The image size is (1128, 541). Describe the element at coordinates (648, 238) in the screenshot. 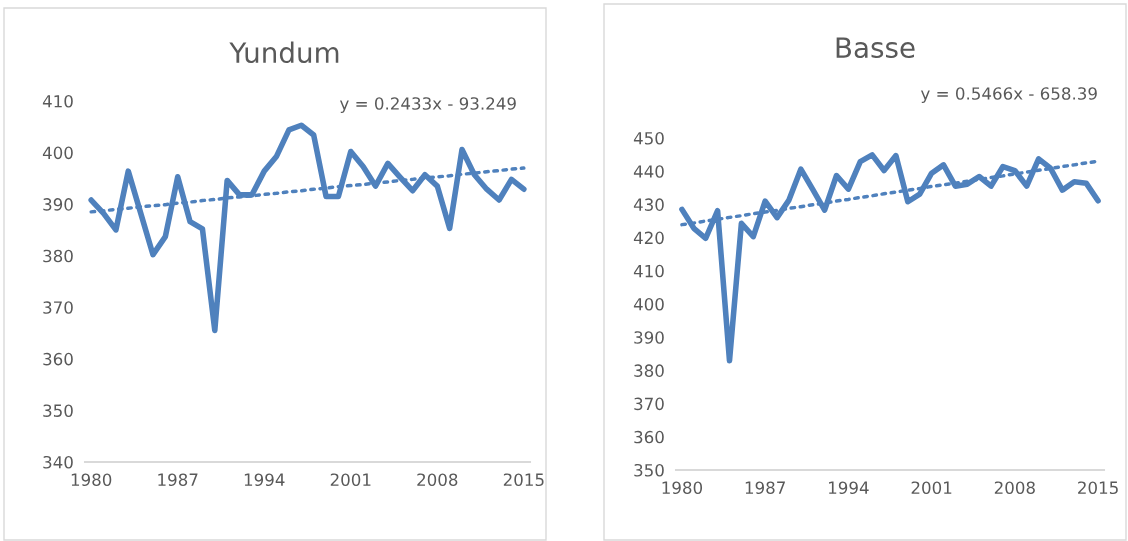

I see `y-tick-label: 420` at that location.